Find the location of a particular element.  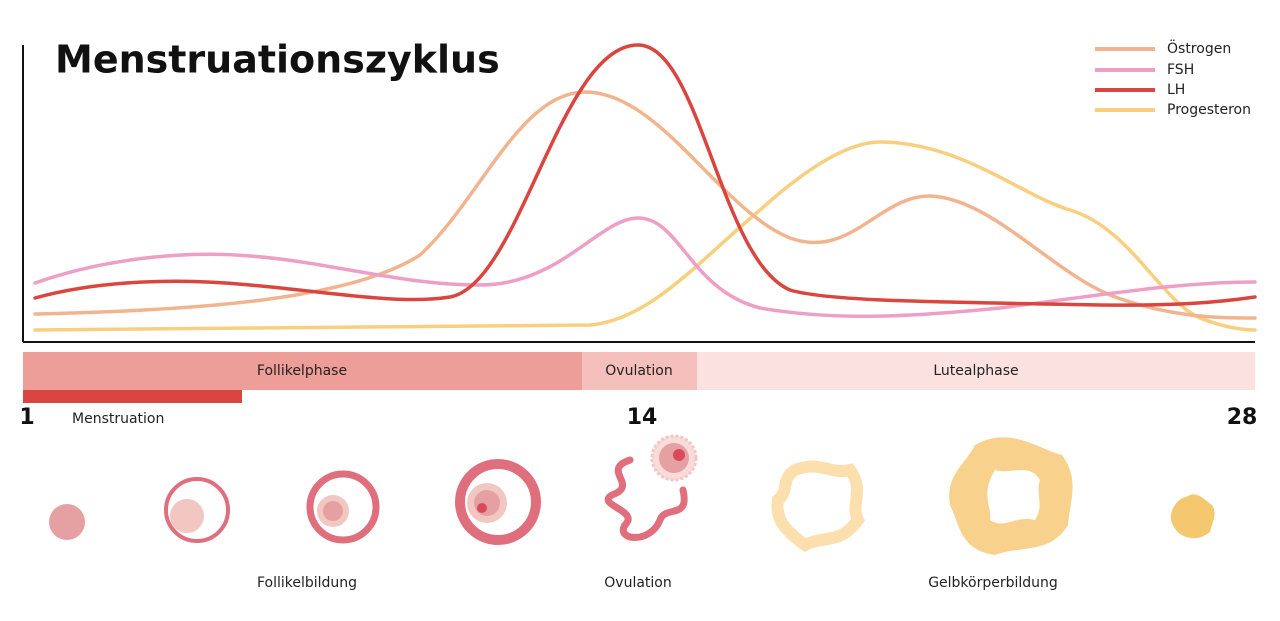

phase-label: Ovulation is located at coordinates (638, 371).